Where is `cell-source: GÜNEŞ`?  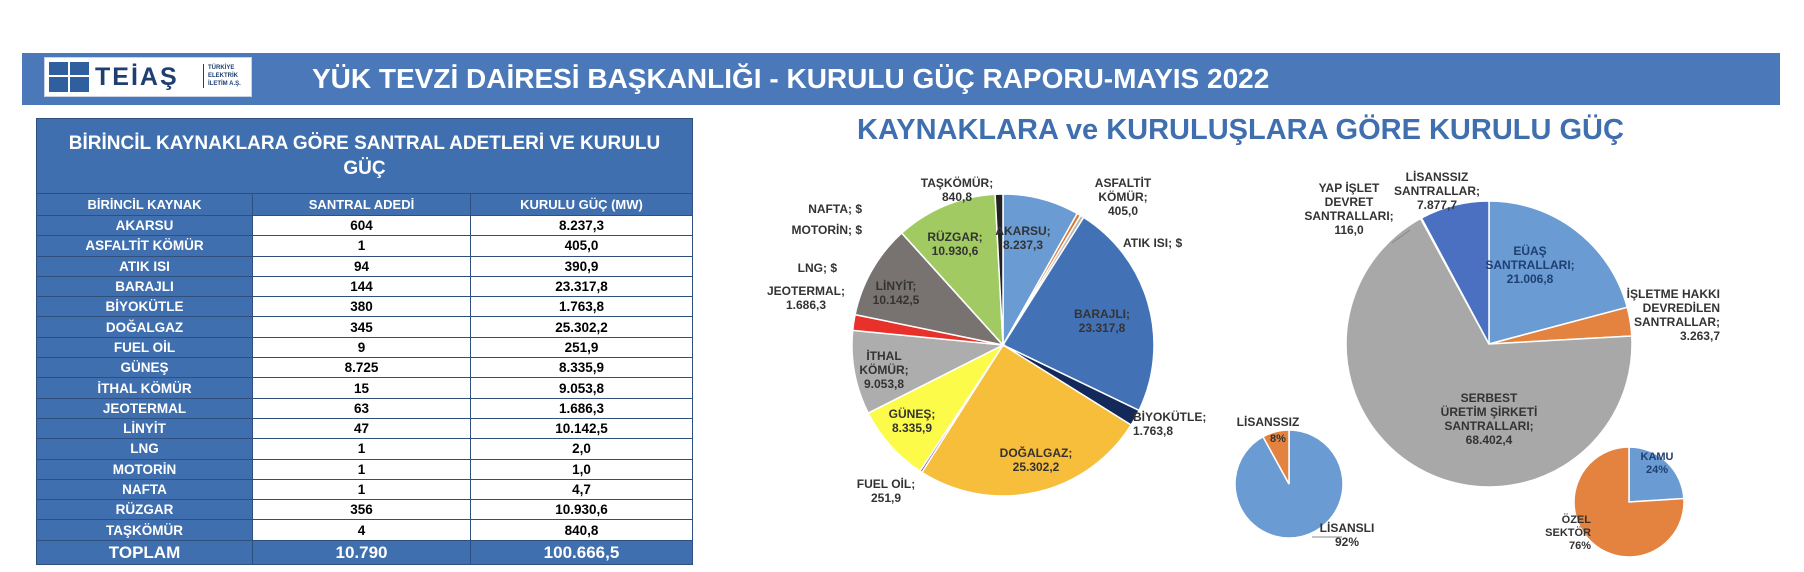 cell-source: GÜNEŞ is located at coordinates (144, 368).